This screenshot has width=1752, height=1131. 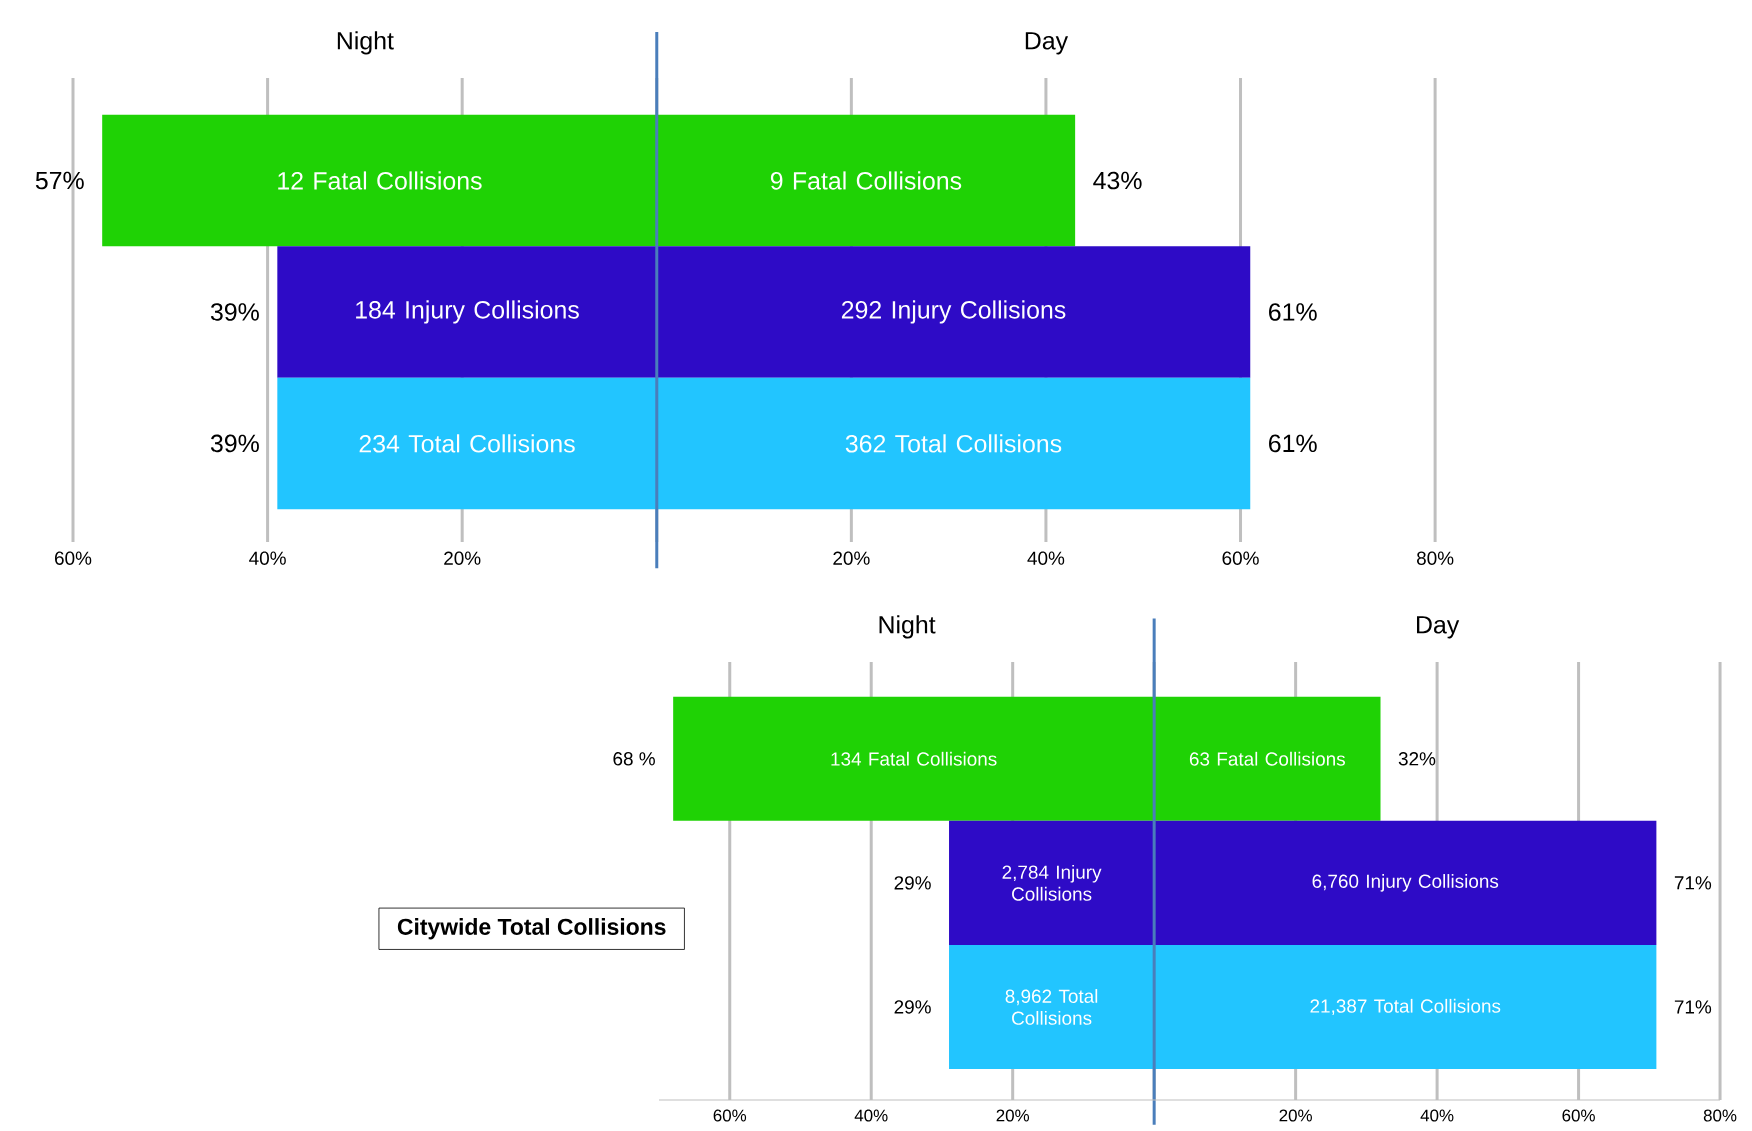 I want to click on annotation: 184 Injury Collisions, so click(x=467, y=312).